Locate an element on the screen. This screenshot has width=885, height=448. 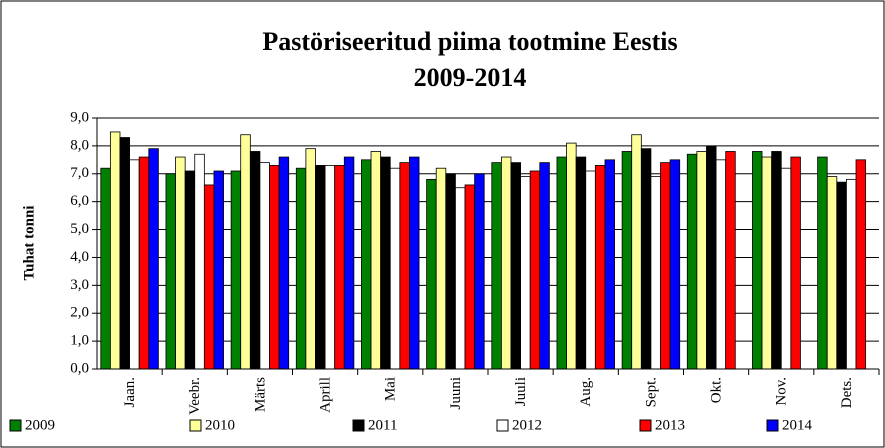
legend-label: 2013 is located at coordinates (670, 425).